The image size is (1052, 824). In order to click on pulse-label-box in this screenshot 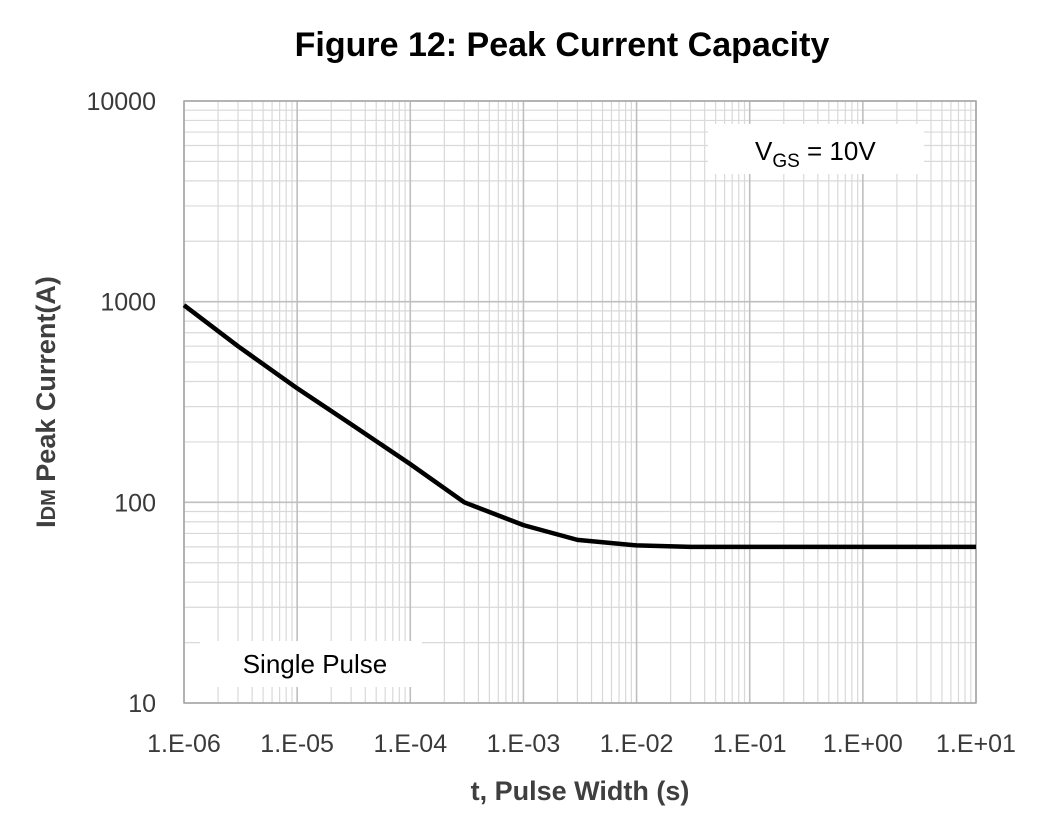, I will do `click(311, 664)`.